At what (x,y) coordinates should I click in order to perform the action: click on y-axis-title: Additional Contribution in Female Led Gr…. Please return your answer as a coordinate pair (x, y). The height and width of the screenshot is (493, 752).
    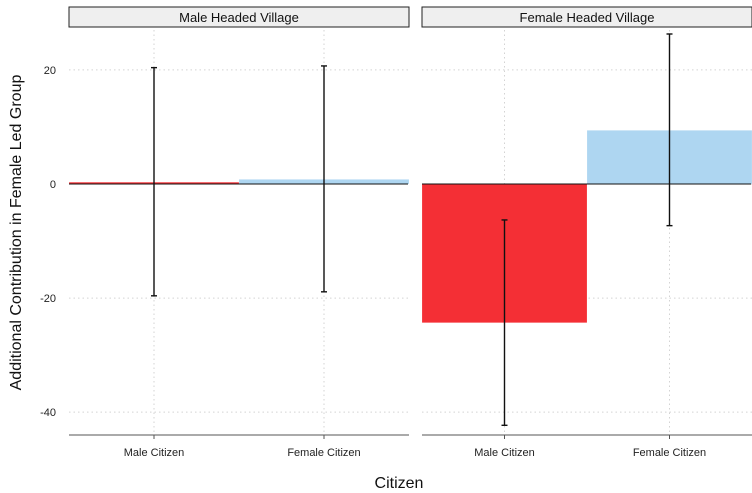
    Looking at the image, I should click on (16, 233).